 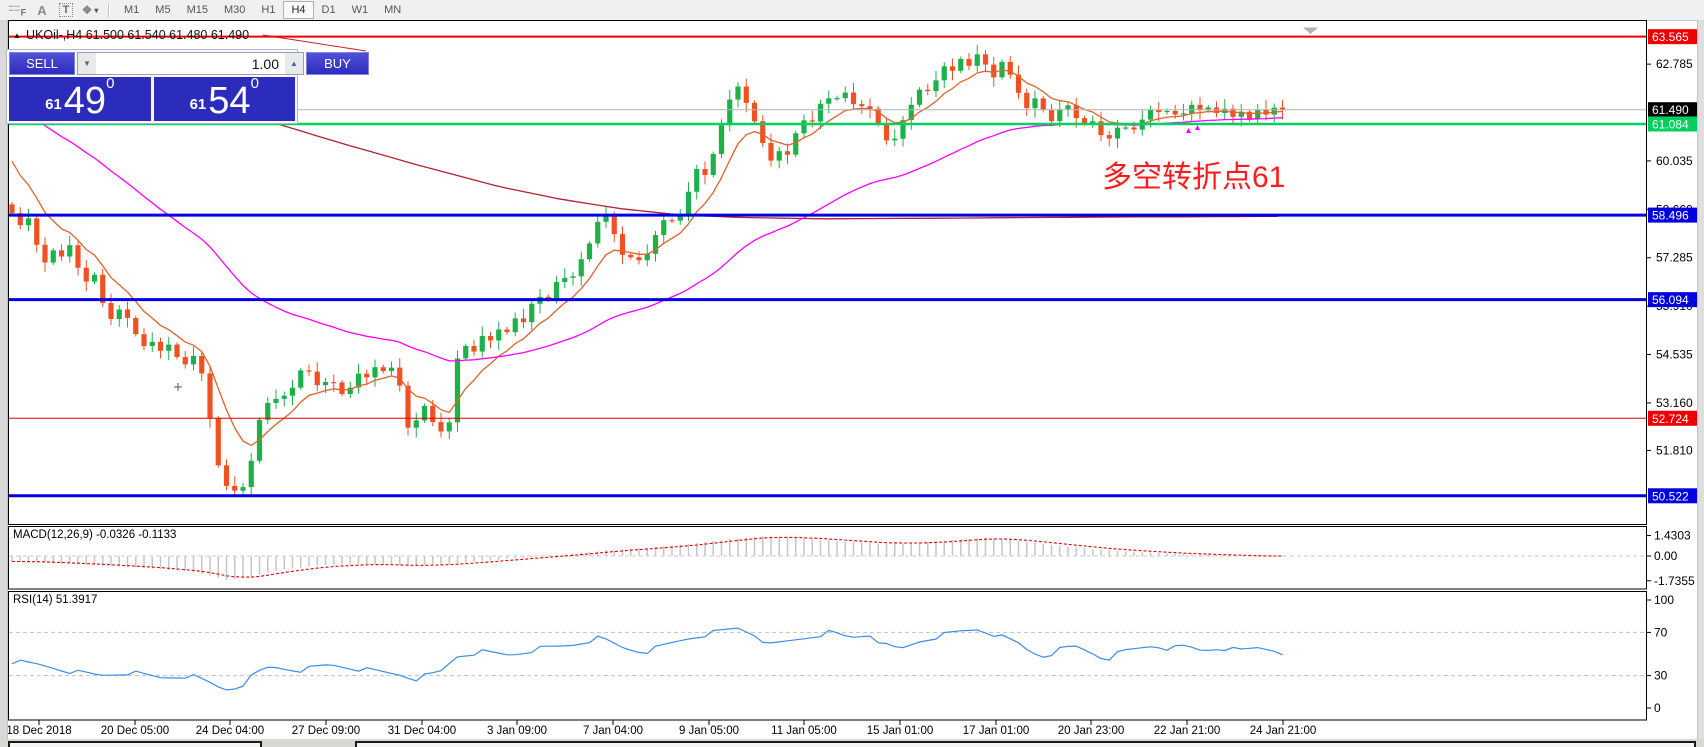 I want to click on rsi-panel: RSI(14) 51.3917, so click(x=827, y=642).